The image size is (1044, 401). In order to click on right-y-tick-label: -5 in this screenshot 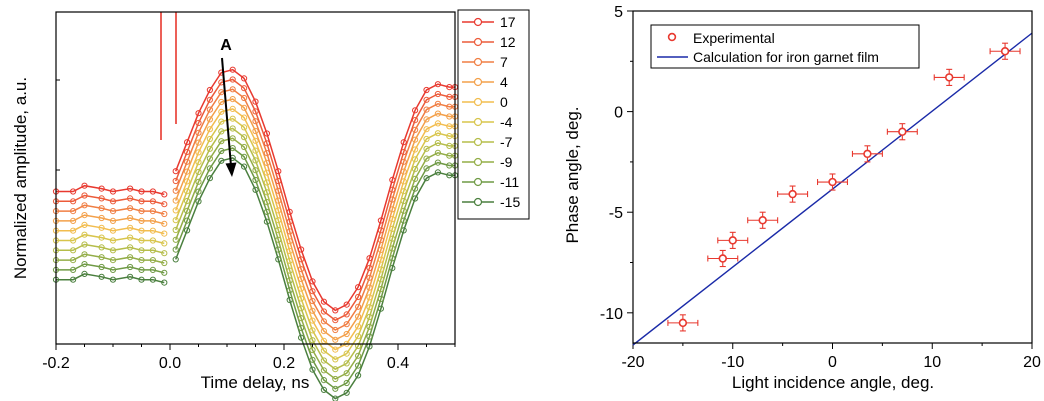, I will do `click(616, 213)`.